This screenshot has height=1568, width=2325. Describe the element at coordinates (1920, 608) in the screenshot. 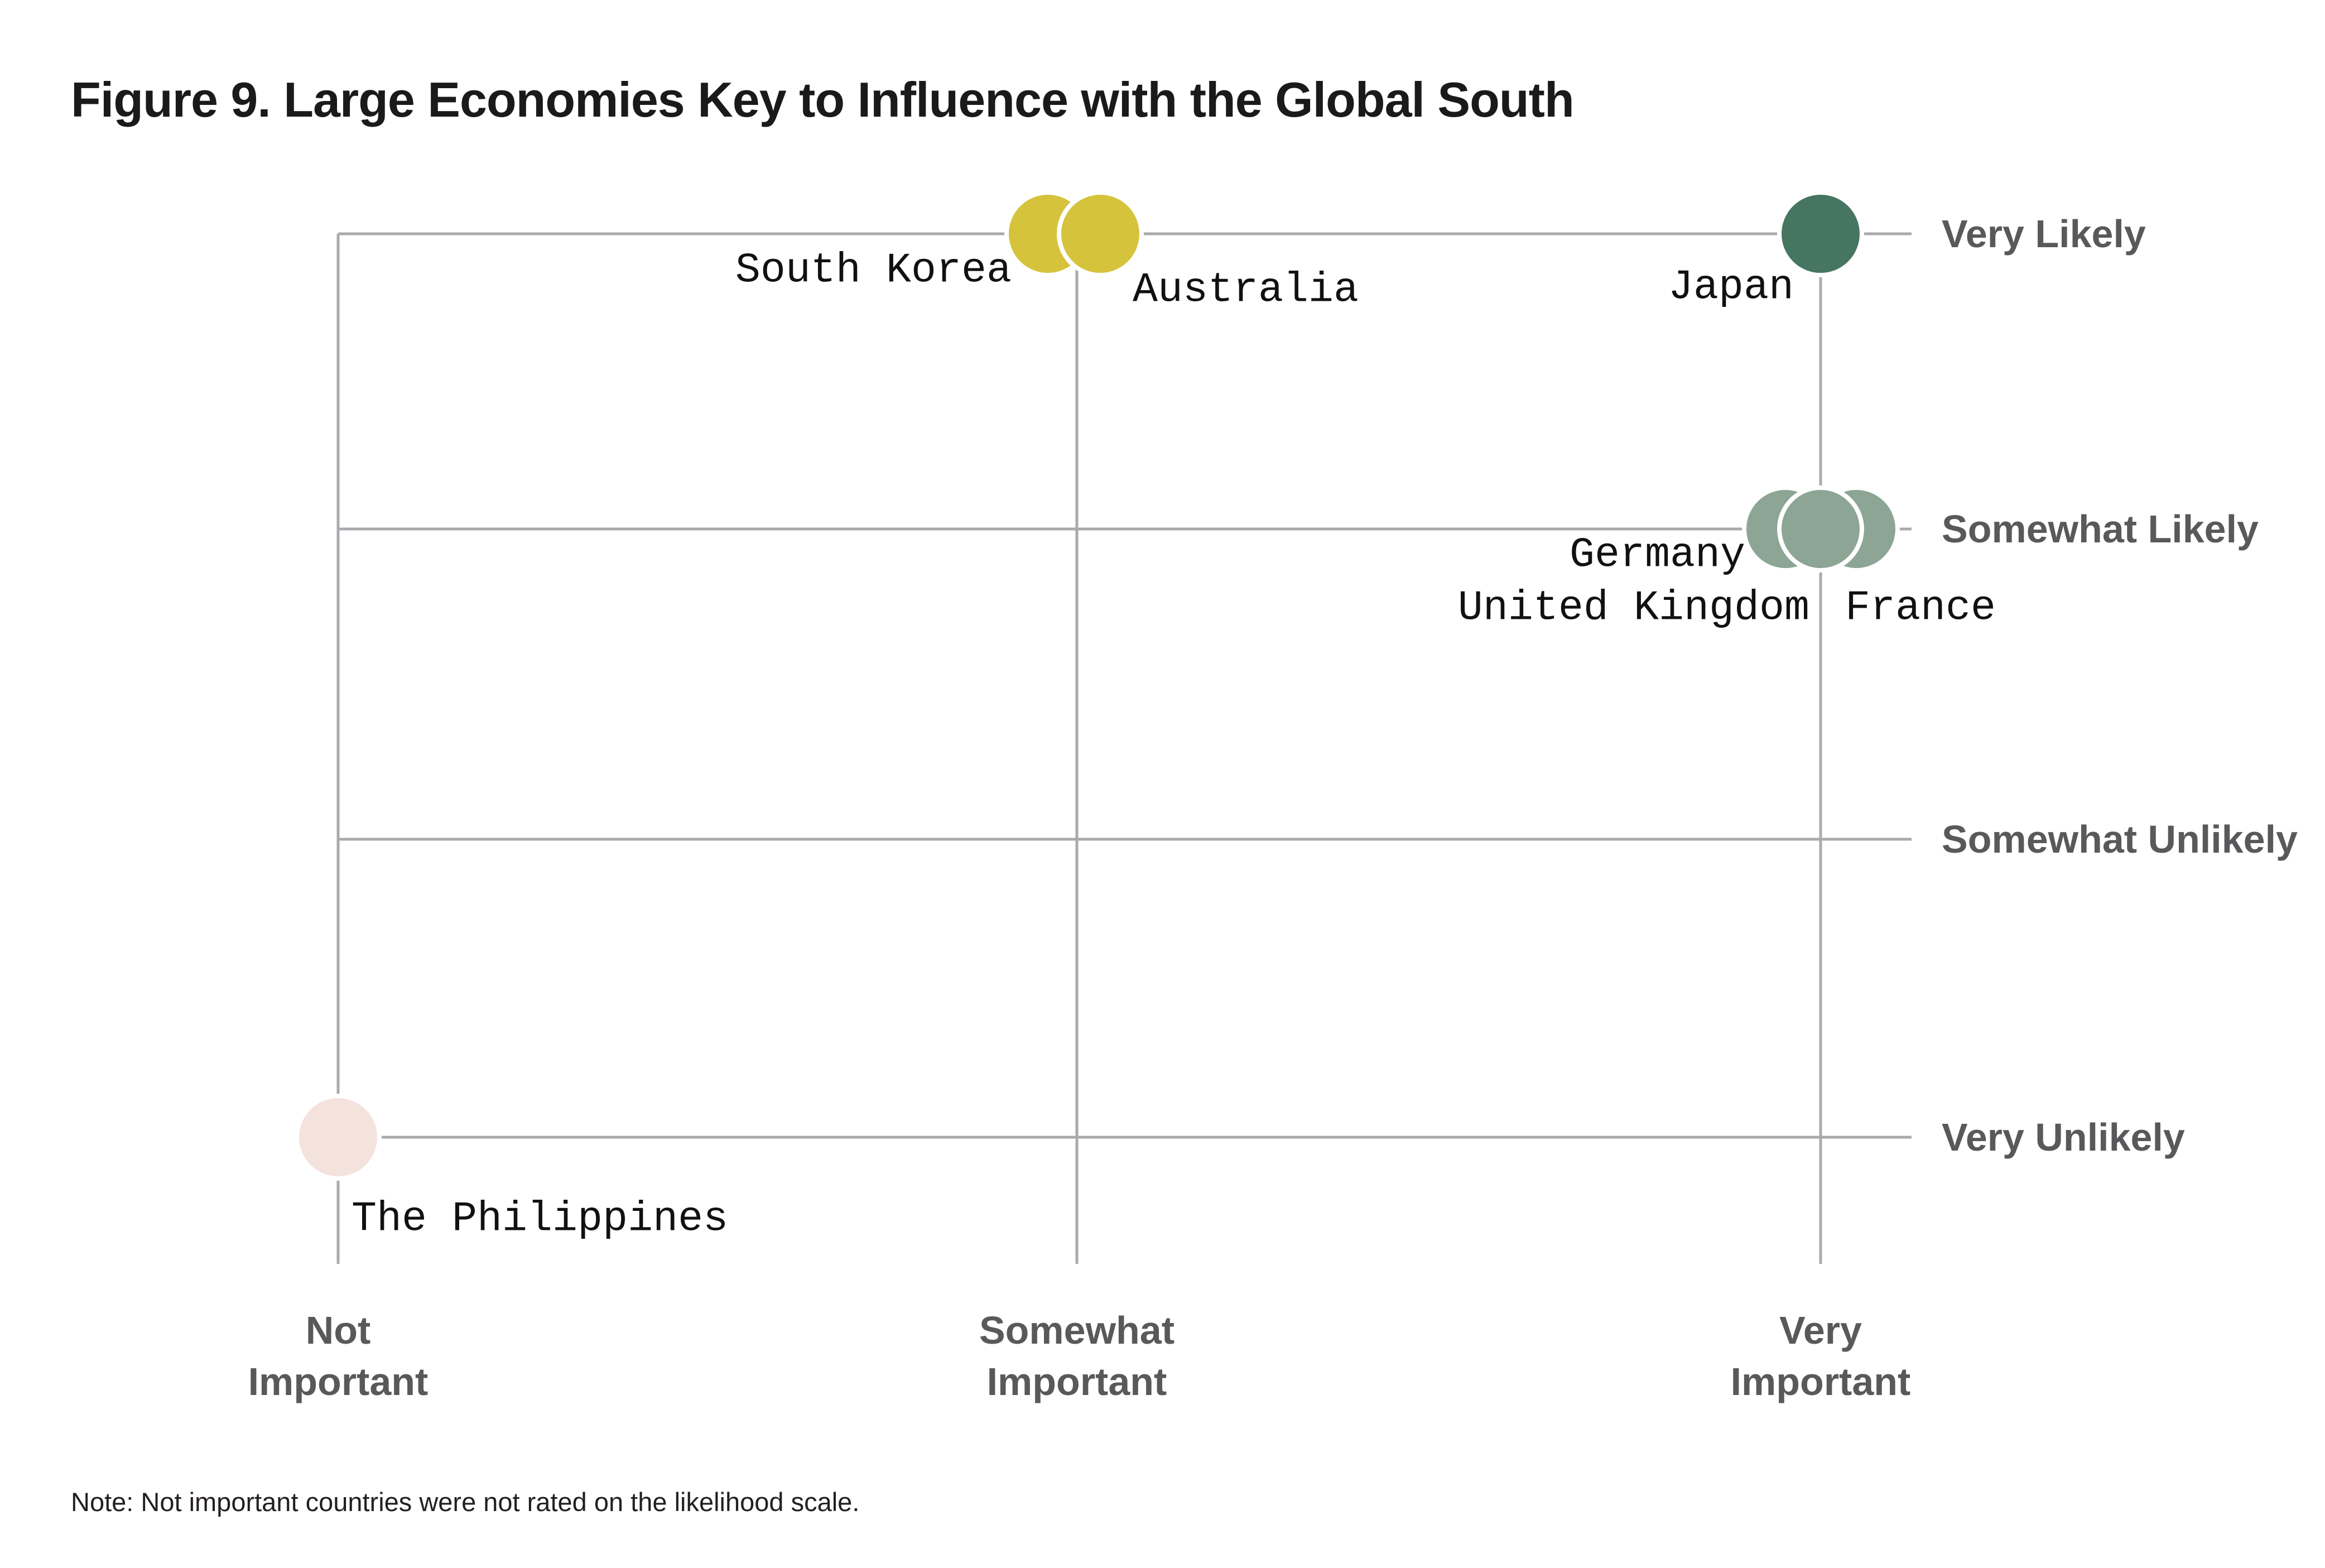

I see `point-label-france: France` at that location.